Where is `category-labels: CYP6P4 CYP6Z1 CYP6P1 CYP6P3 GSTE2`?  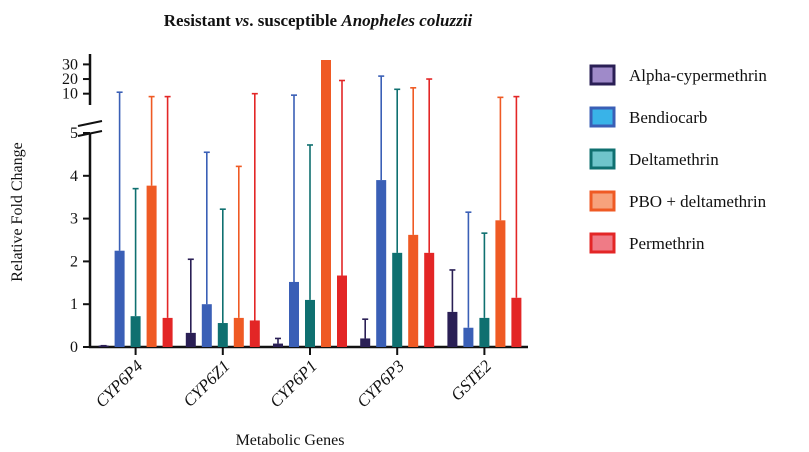
category-labels: CYP6P4 CYP6Z1 CYP6P1 CYP6P3 GSTE2 is located at coordinates (294, 383).